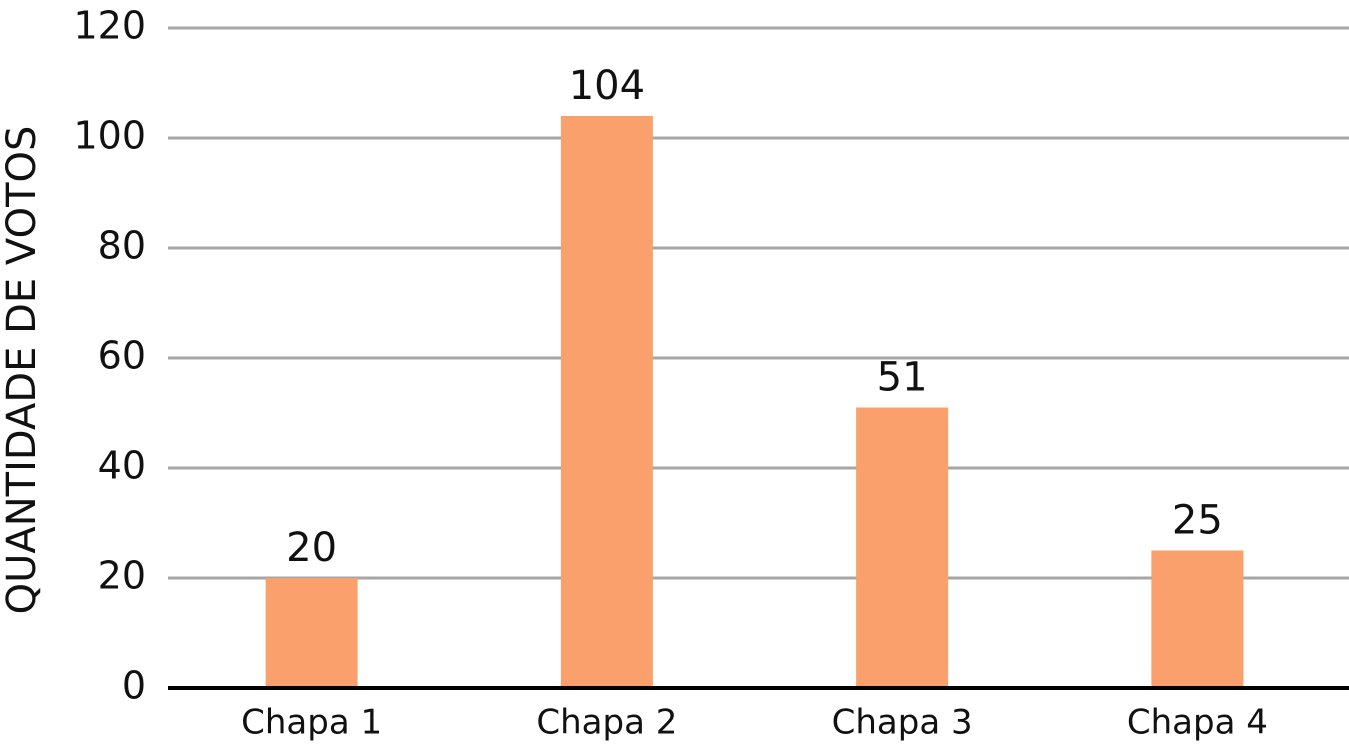 This screenshot has height=749, width=1349. Describe the element at coordinates (122, 246) in the screenshot. I see `y-tick-label: 80` at that location.